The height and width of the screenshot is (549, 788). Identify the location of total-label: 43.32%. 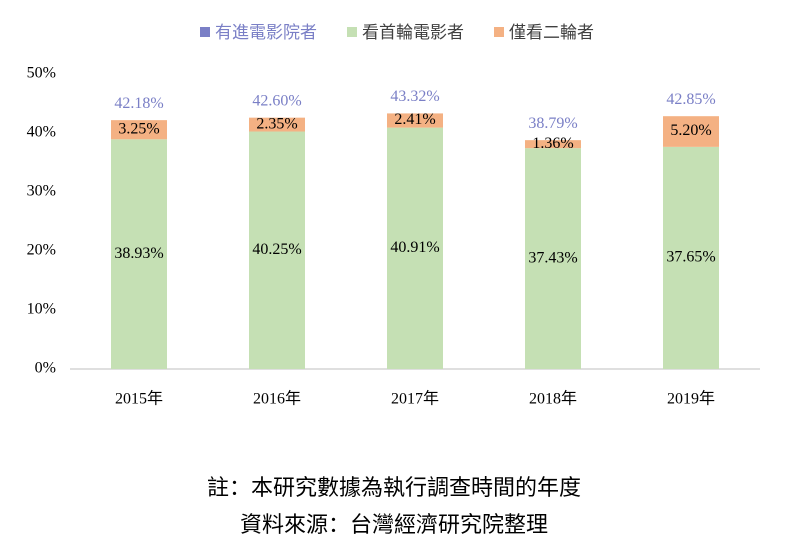
(414, 96).